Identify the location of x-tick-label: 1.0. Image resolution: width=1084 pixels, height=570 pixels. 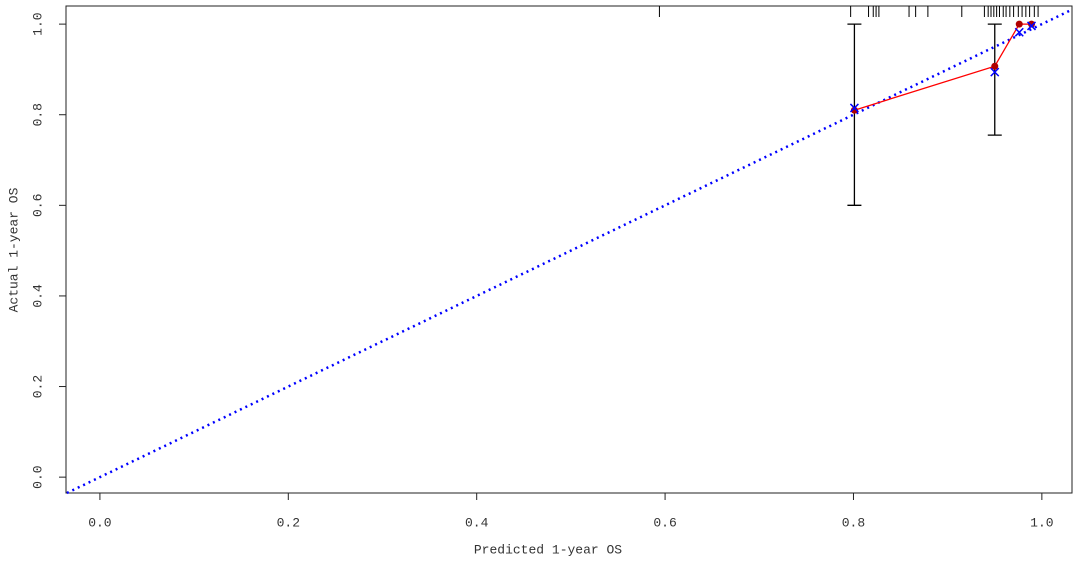
(1041, 522).